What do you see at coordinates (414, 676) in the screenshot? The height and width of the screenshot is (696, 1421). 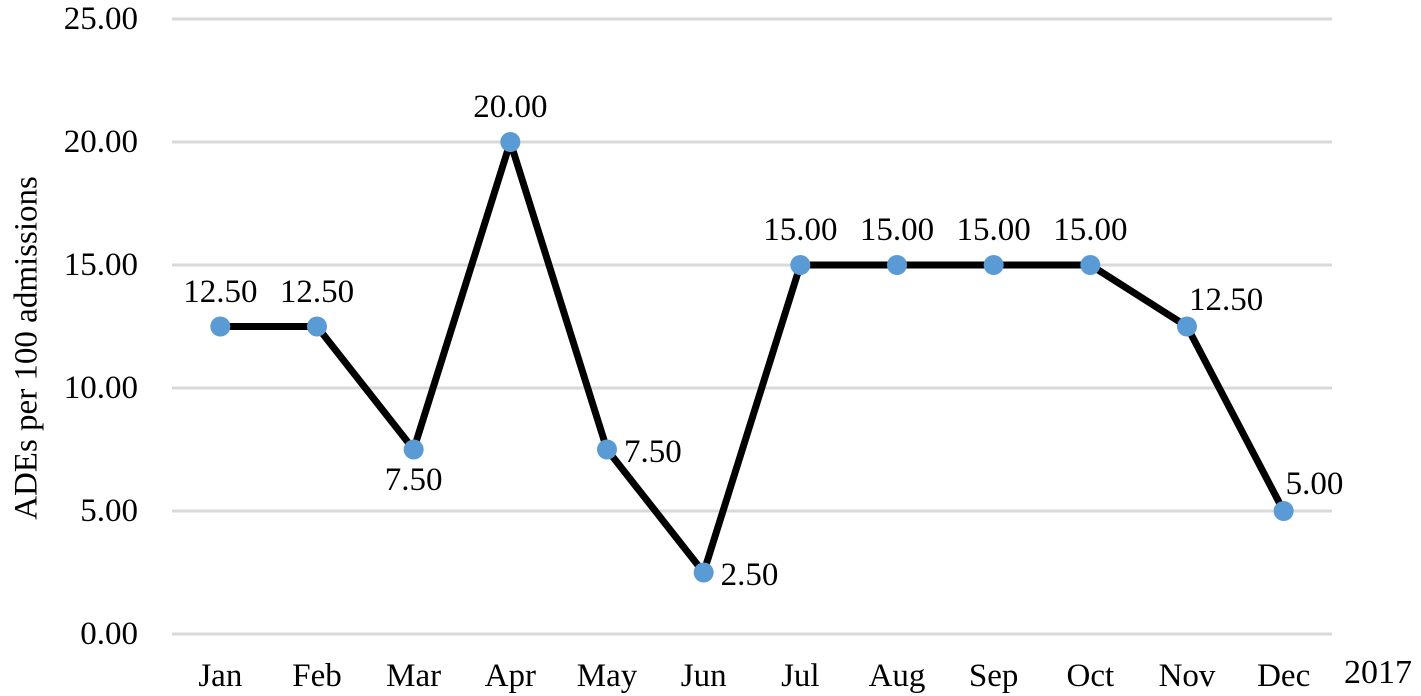 I see `x-tick-label-mar: Mar` at bounding box center [414, 676].